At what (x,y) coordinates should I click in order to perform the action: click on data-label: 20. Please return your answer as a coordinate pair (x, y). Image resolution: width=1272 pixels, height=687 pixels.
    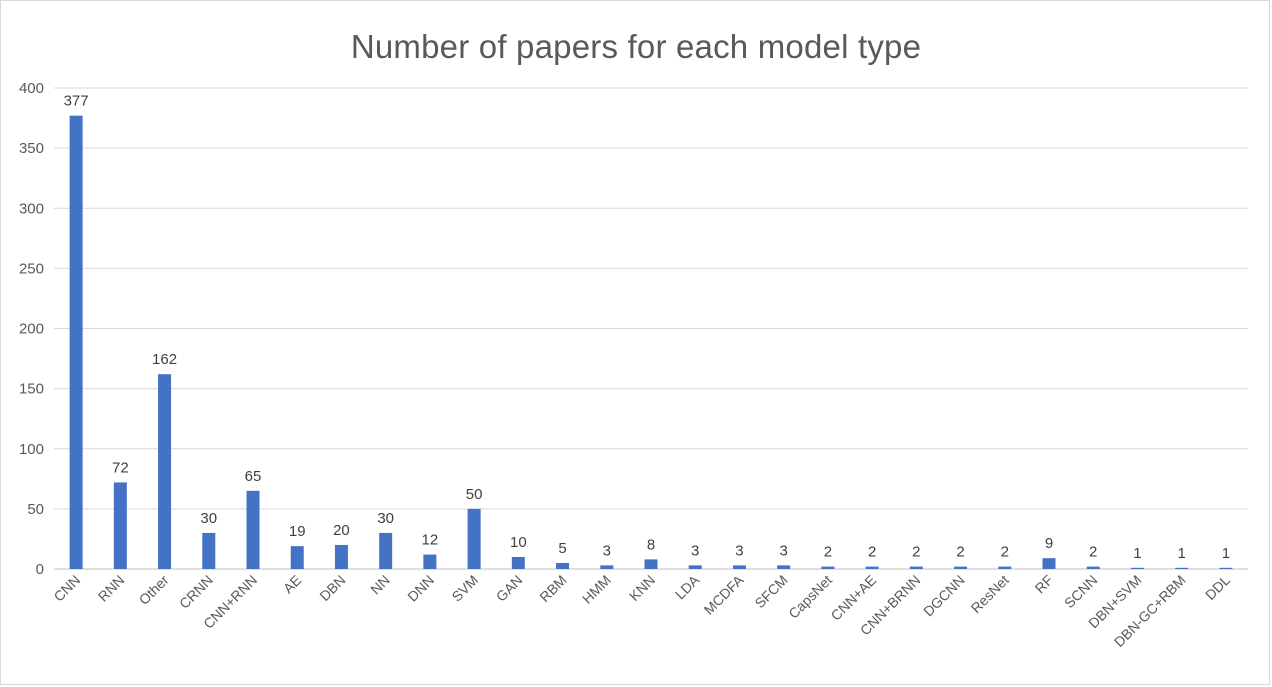
    Looking at the image, I should click on (341, 530).